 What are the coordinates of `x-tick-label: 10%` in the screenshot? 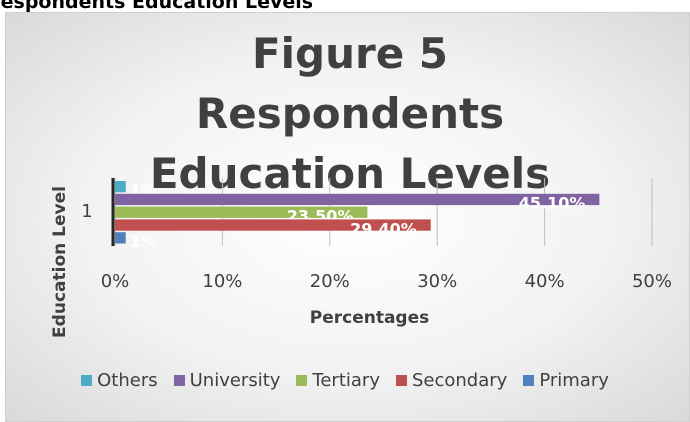 It's located at (222, 281).